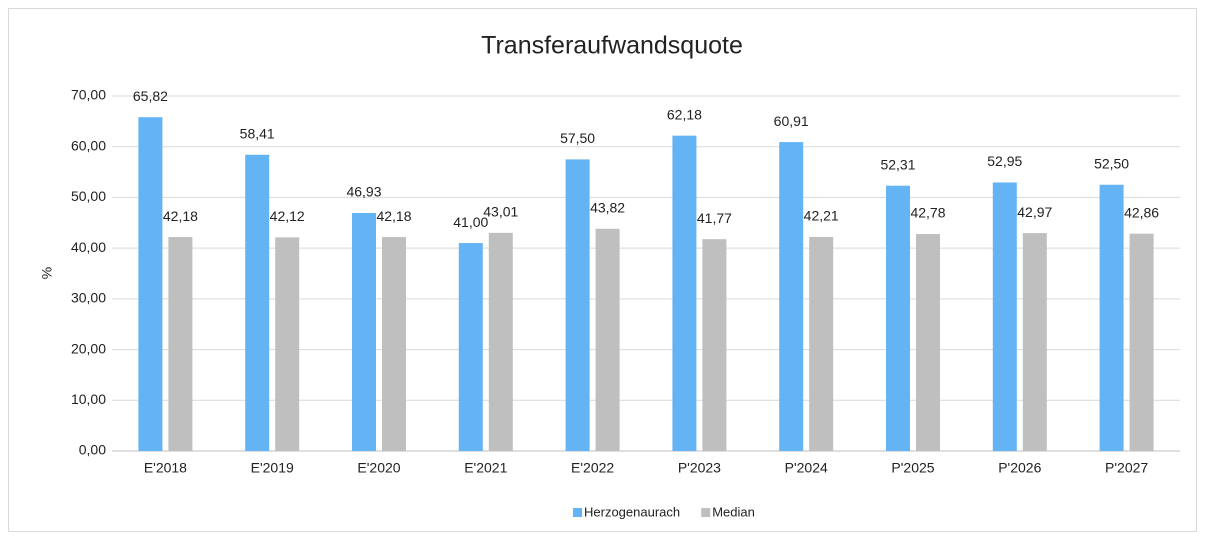  I want to click on value-label: 65,82, so click(150, 96).